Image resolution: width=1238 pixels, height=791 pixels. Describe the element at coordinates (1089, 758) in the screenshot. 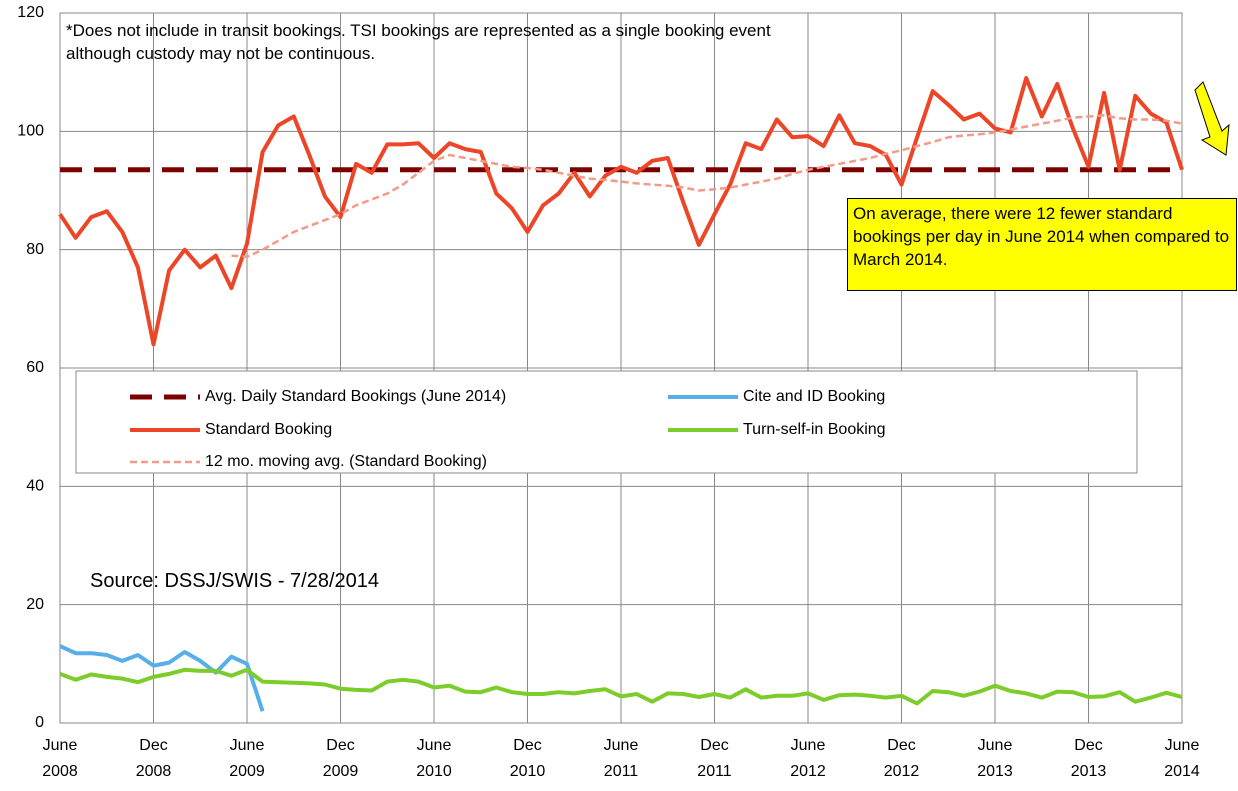

I see `x-tick-label: Dec 2013` at that location.